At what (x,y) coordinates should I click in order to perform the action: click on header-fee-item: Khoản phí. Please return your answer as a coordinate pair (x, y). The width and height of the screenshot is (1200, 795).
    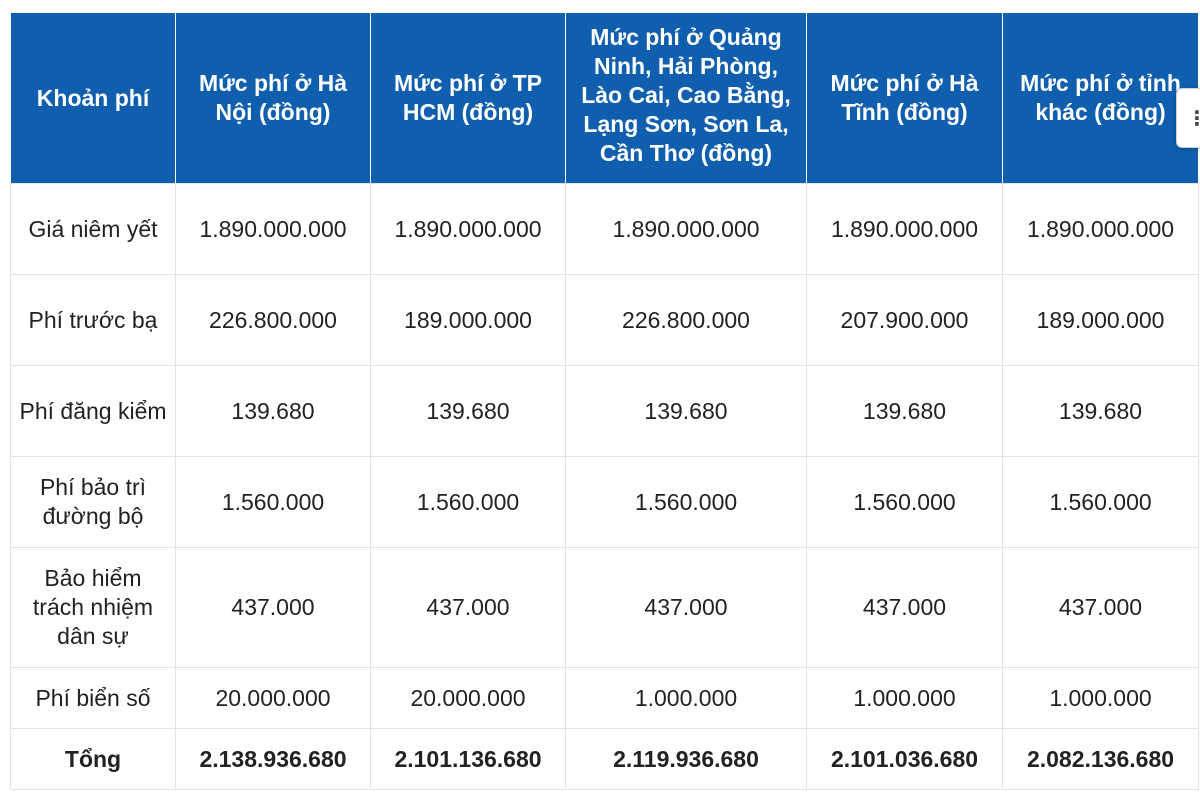
    Looking at the image, I should click on (93, 98).